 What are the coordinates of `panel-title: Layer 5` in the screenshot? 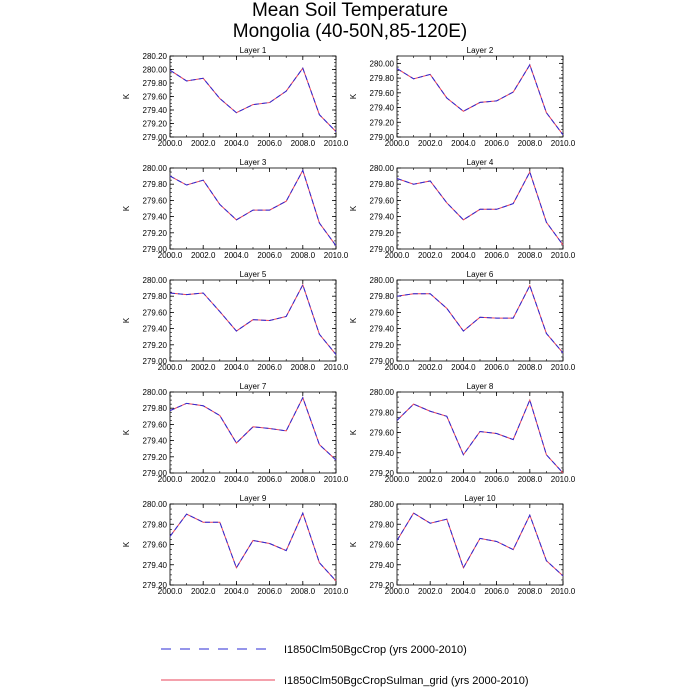 It's located at (253, 274).